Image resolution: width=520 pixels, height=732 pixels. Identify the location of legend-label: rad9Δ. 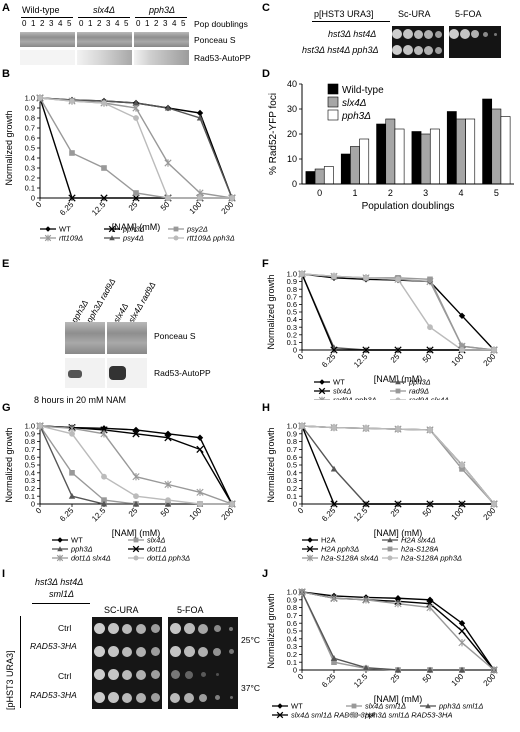
(419, 391).